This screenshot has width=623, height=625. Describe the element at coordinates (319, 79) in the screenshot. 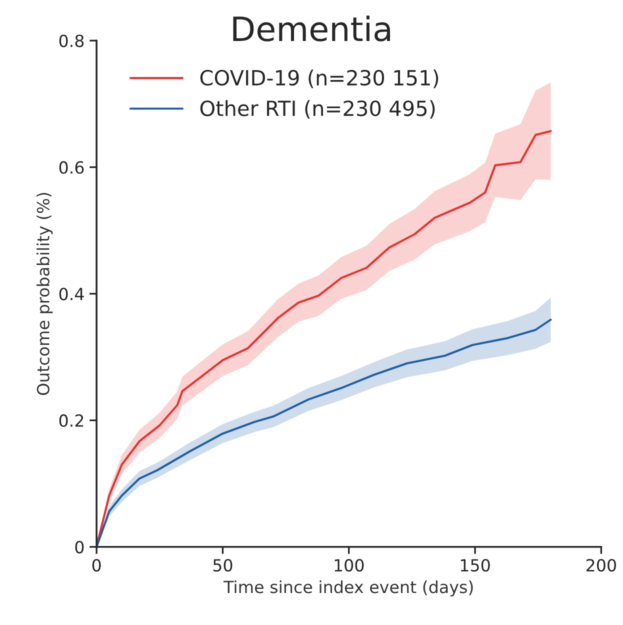

I see `legend-label: COVID-19 (n=230 151)` at that location.